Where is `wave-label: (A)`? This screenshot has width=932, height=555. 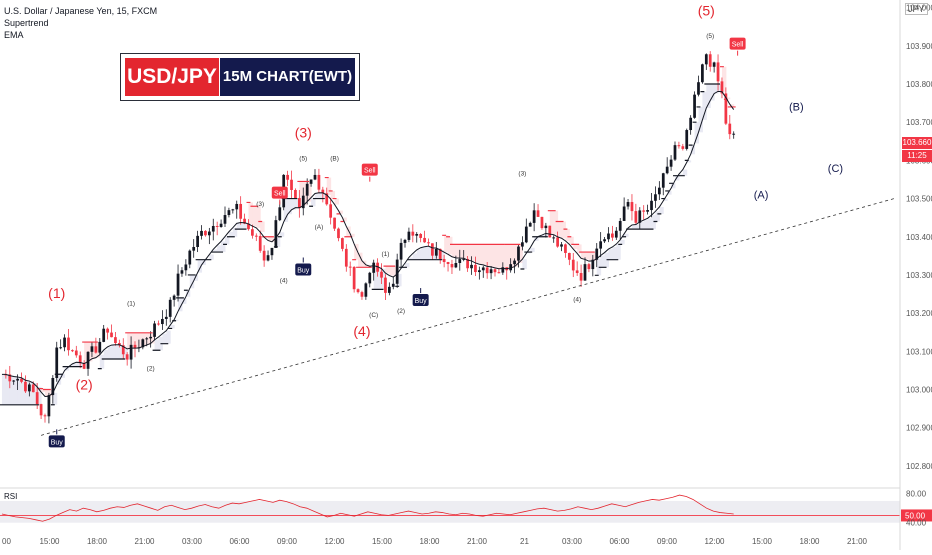
wave-label: (A) is located at coordinates (319, 227).